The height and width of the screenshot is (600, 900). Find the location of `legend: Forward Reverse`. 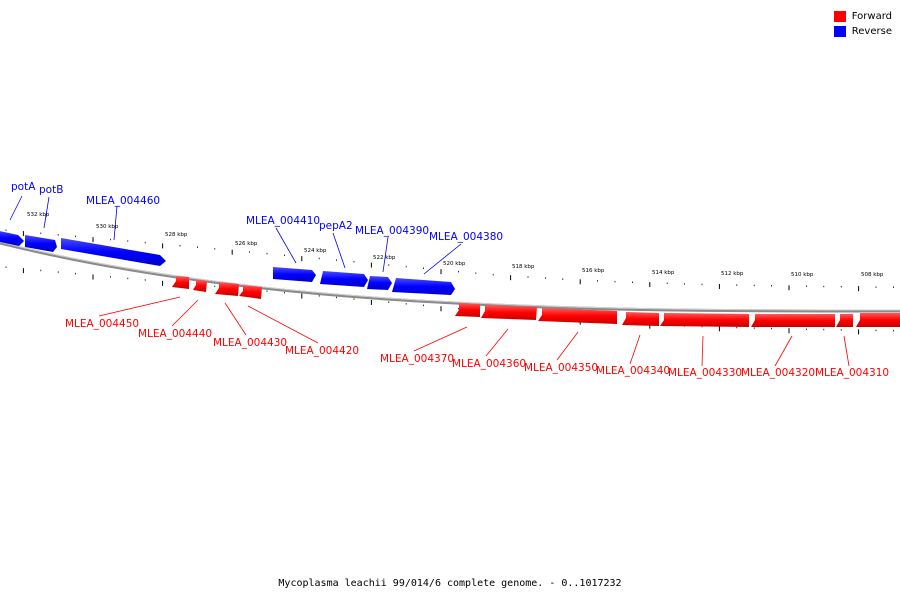

legend: Forward Reverse is located at coordinates (862, 24).